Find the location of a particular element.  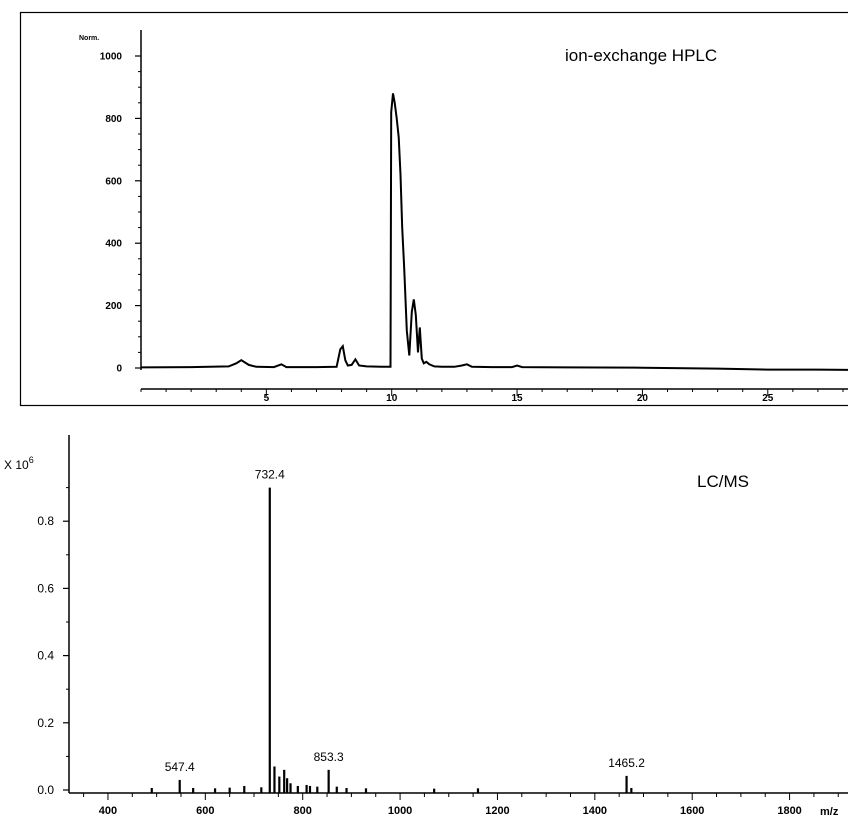

lcms-x-tick-label: 1800 is located at coordinates (789, 811).